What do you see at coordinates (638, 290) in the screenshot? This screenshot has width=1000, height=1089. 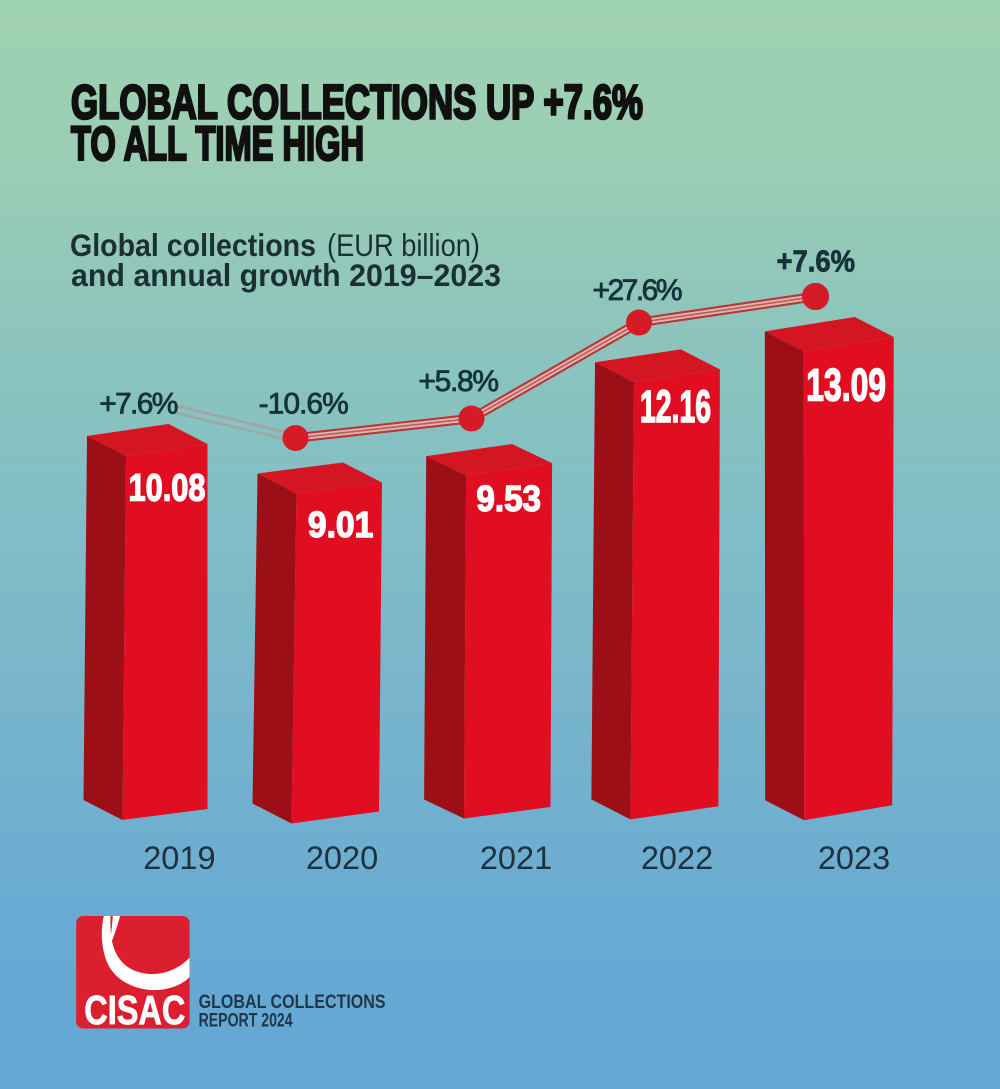 I see `svg-text: +27.6%` at bounding box center [638, 290].